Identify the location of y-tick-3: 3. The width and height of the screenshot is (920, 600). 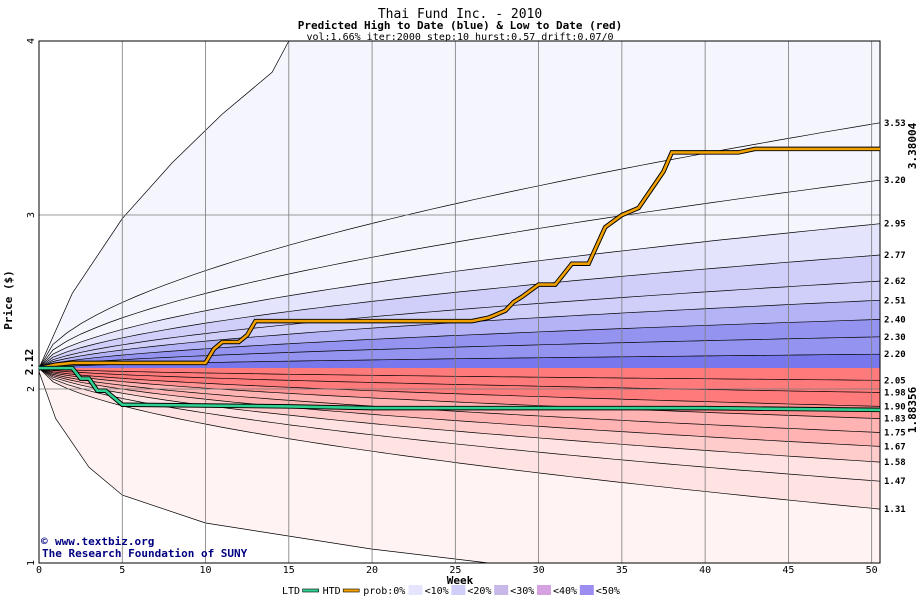
(31, 215).